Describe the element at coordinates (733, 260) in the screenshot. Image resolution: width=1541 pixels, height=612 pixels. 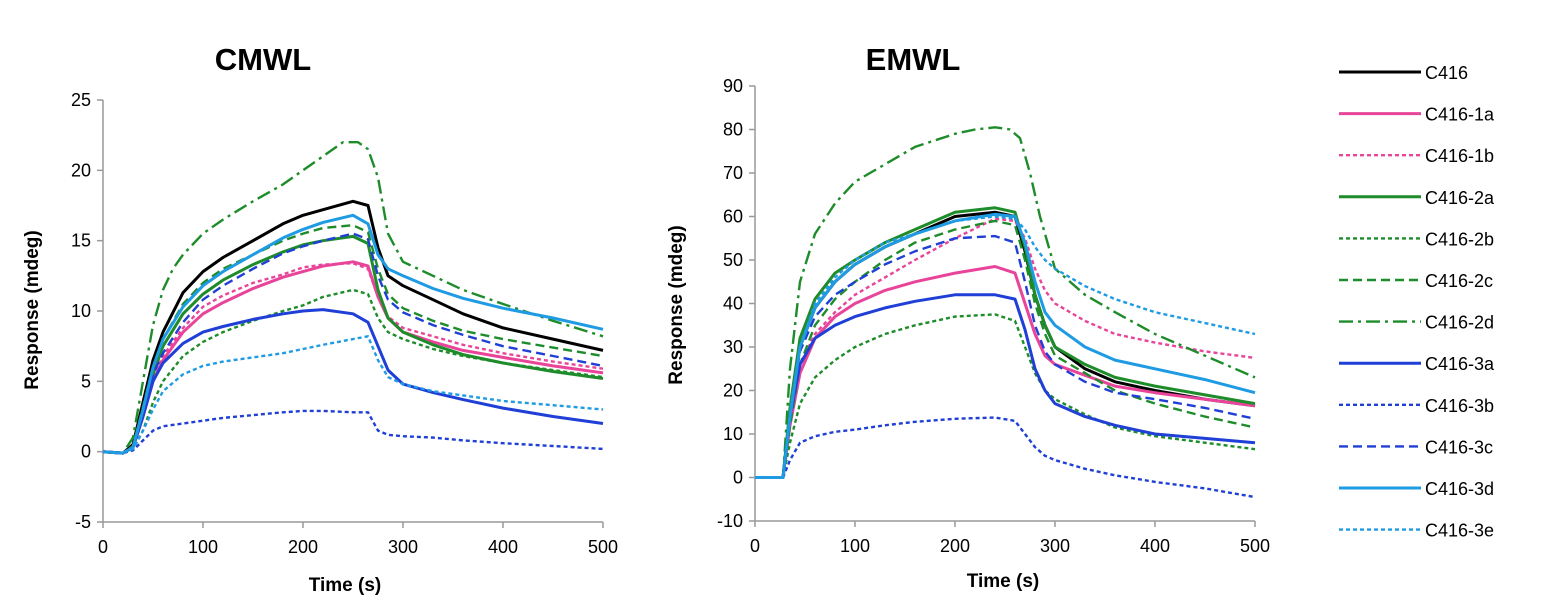
I see `y-tick-label: 50` at that location.